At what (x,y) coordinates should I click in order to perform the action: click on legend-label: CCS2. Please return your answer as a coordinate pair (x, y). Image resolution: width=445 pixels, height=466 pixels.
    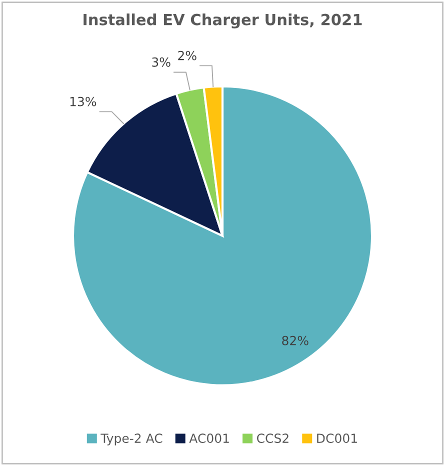
    Looking at the image, I should click on (272, 439).